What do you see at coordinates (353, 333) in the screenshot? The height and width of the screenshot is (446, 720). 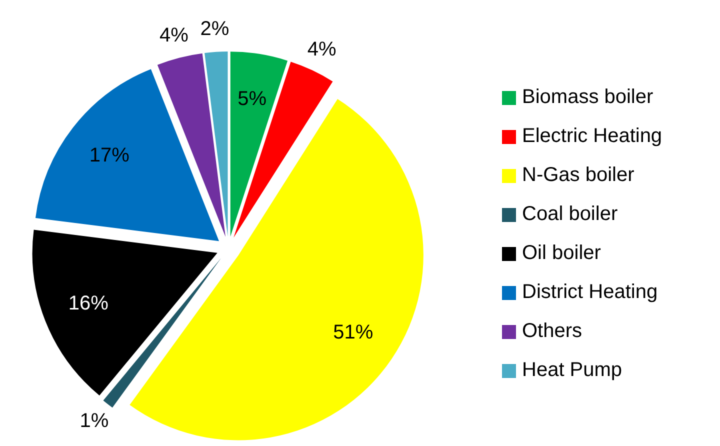 I see `data-label: 51%` at bounding box center [353, 333].